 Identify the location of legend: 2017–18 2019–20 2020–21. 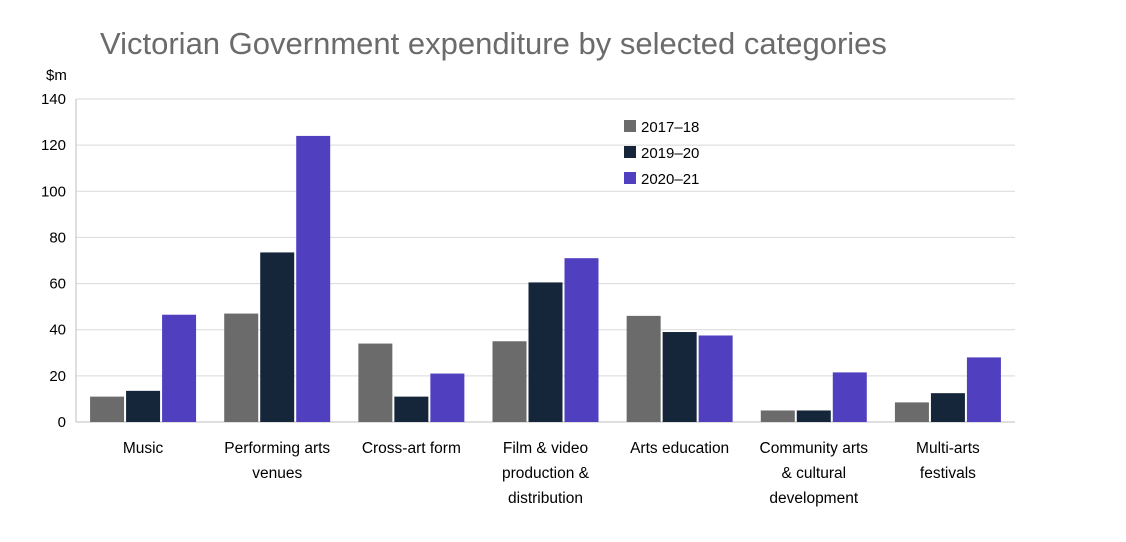
(661, 153).